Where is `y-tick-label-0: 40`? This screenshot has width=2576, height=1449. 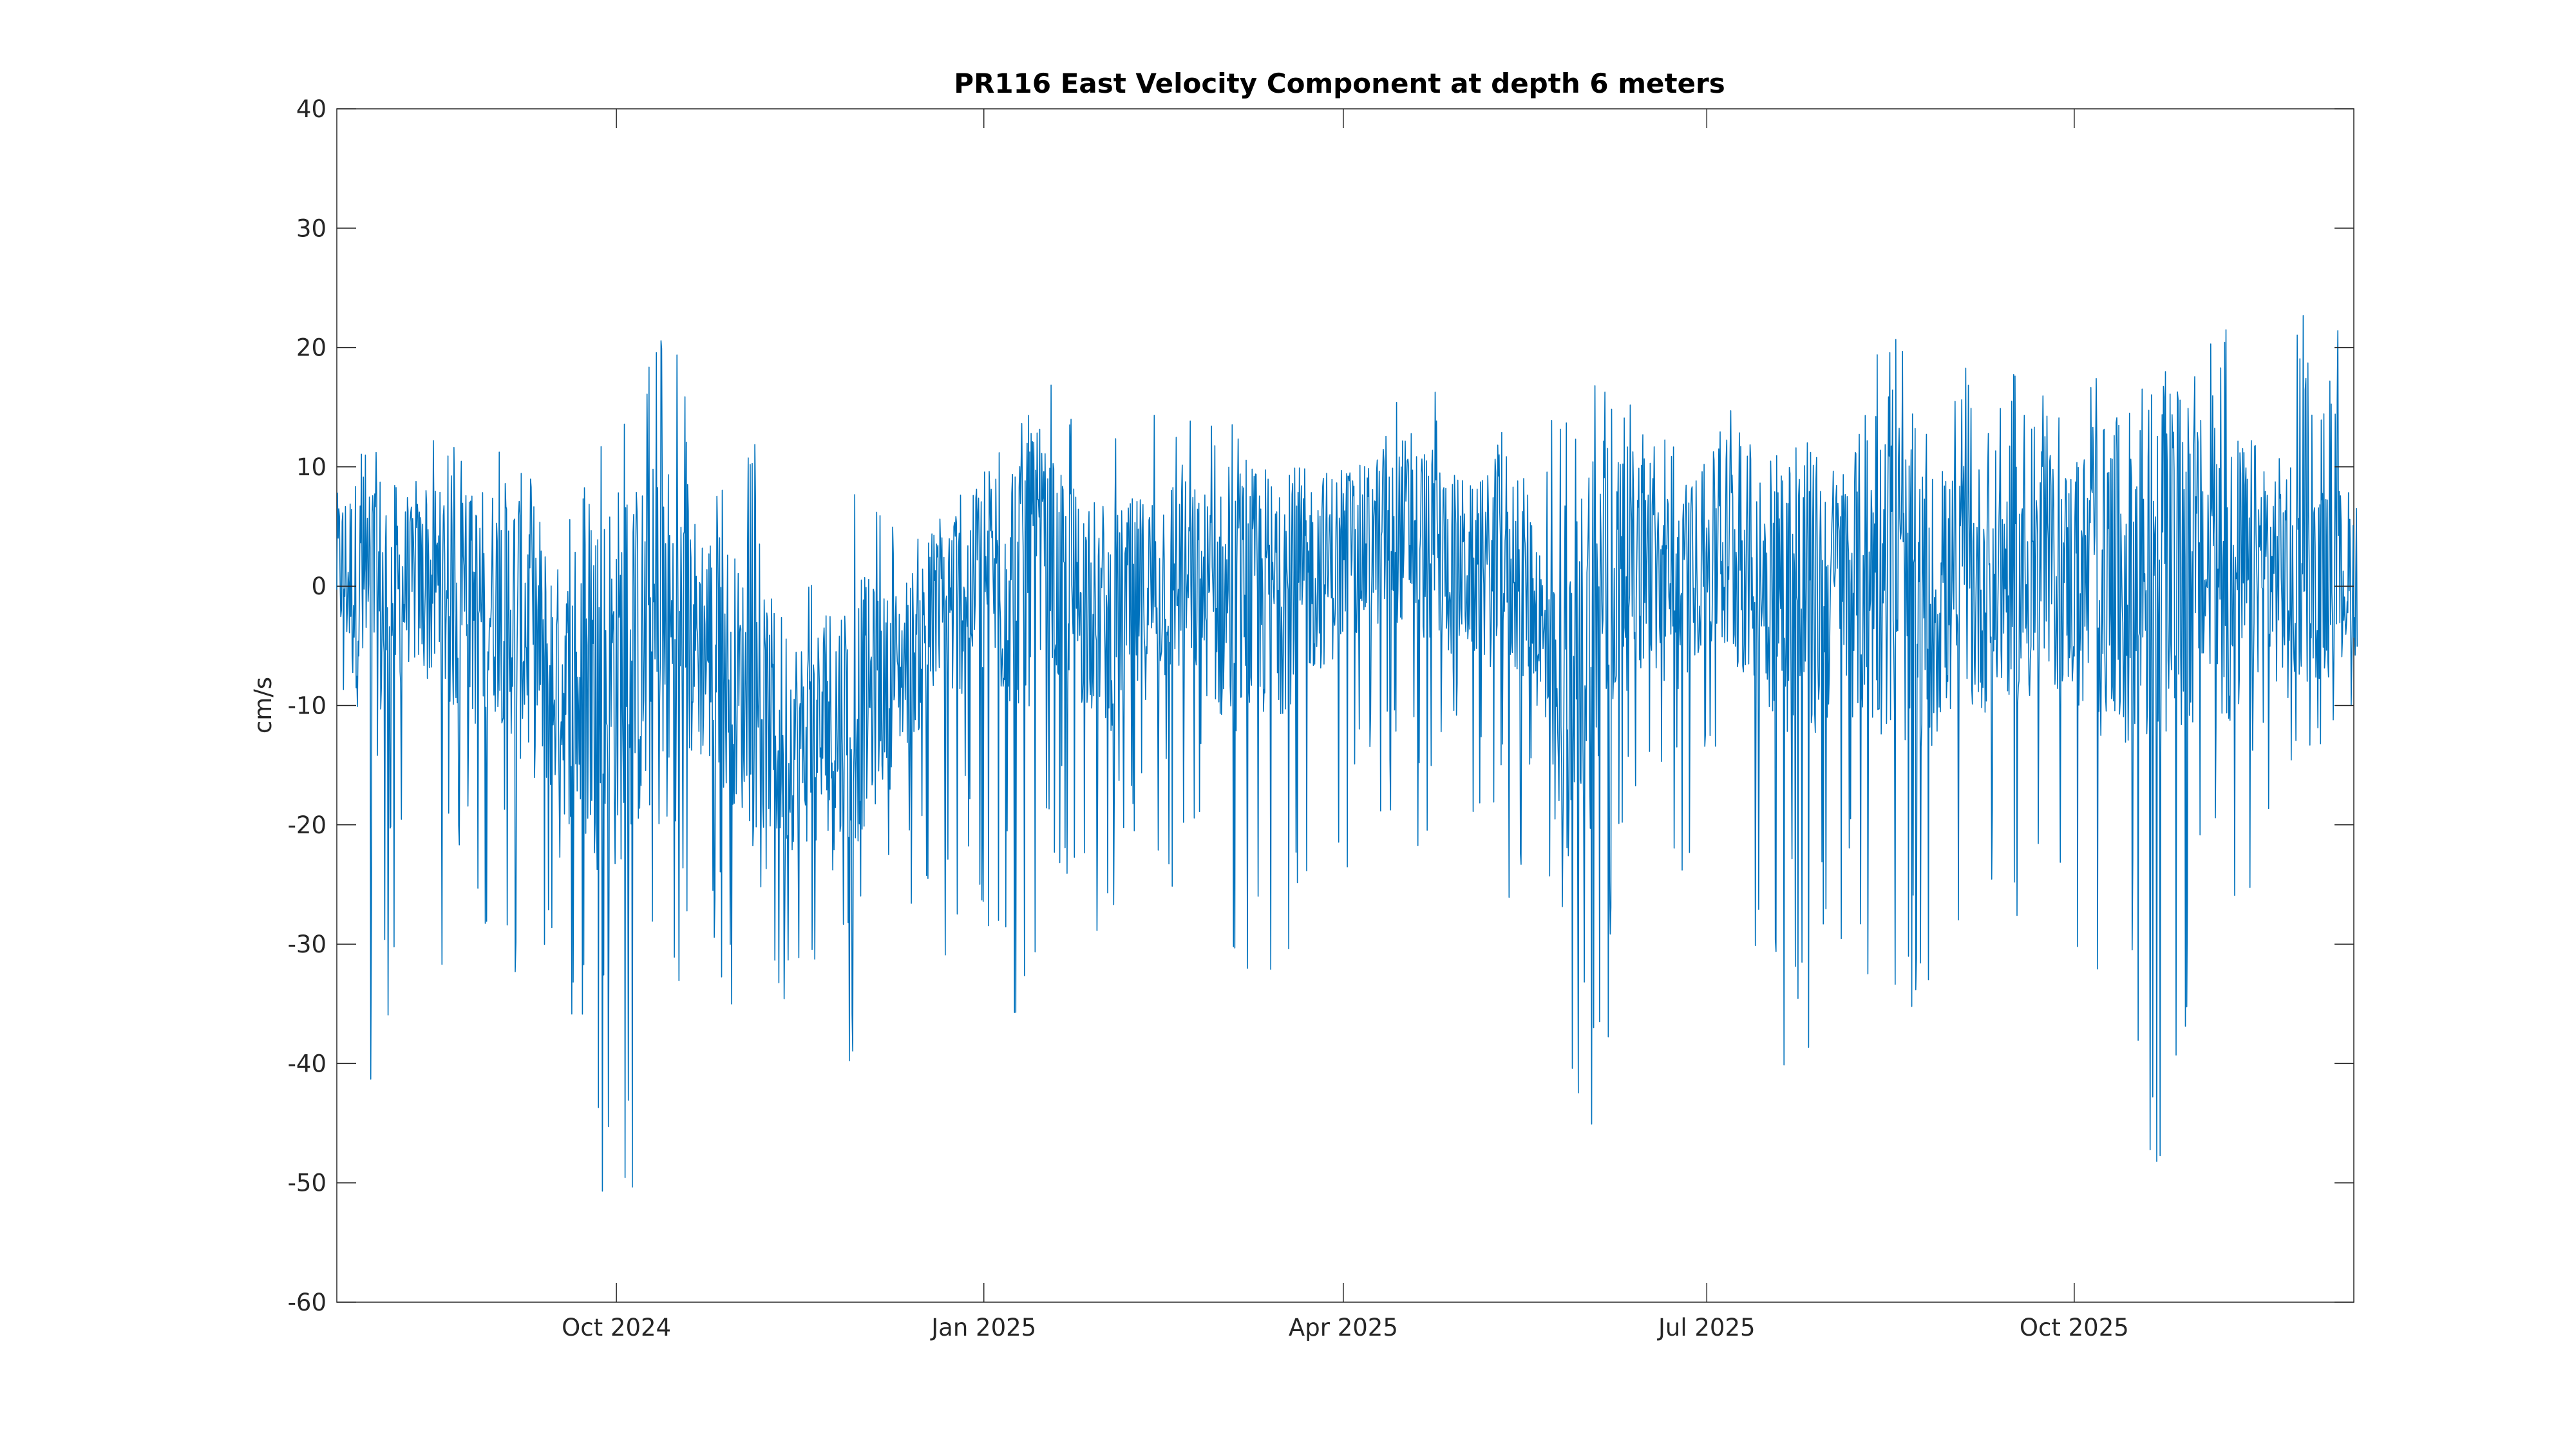
y-tick-label-0: 40 is located at coordinates (311, 109).